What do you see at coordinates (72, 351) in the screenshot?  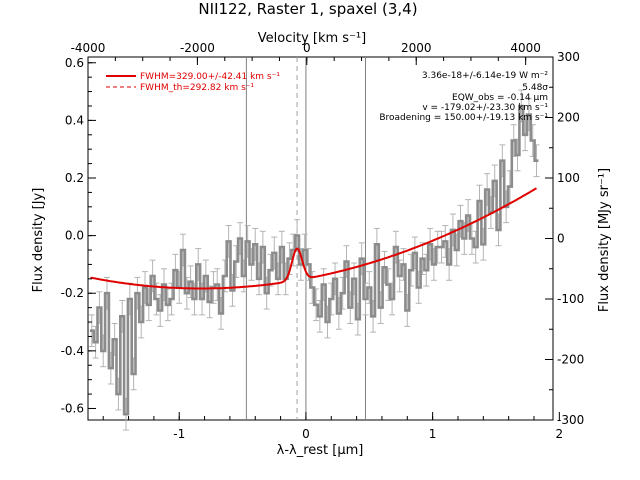 I see `y-tick-label: -0.4` at bounding box center [72, 351].